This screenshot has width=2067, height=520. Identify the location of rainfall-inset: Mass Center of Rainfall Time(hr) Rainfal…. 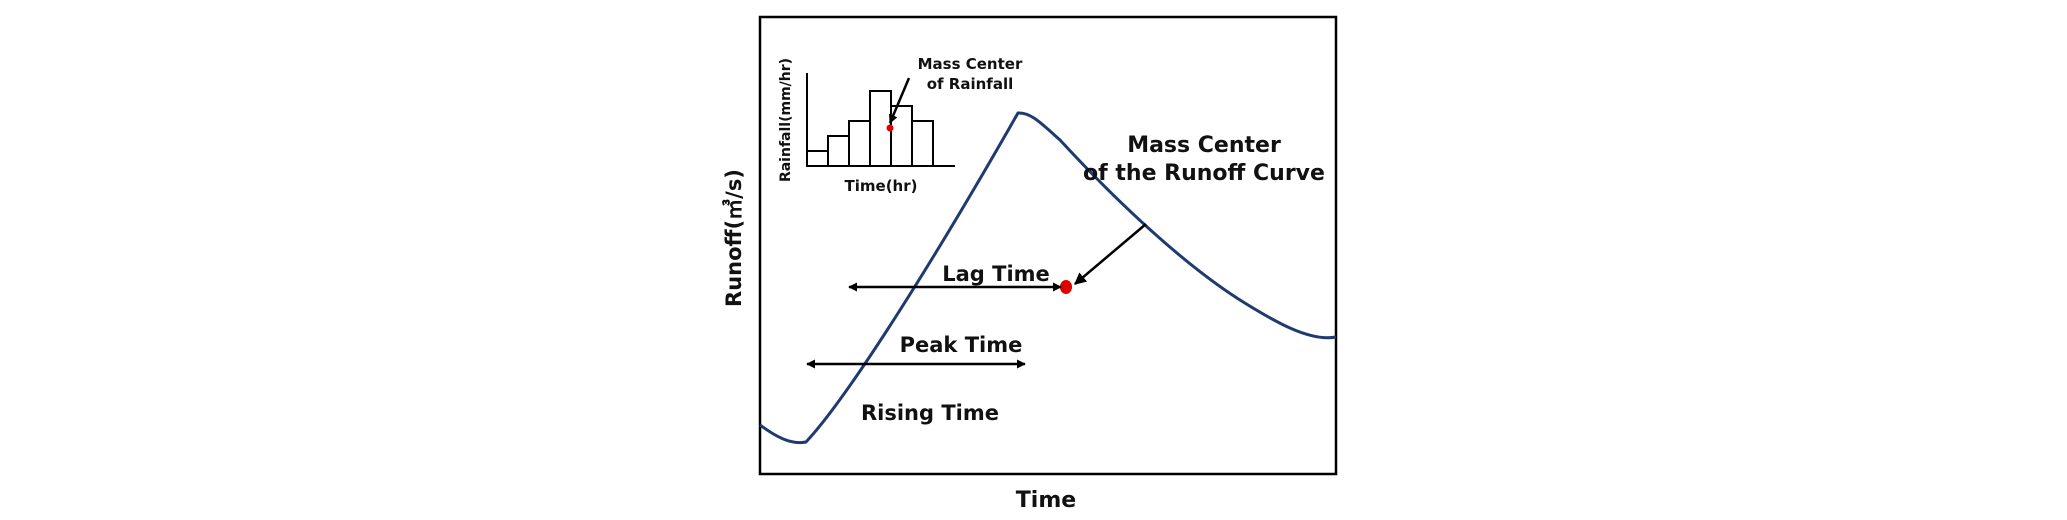
(900, 125).